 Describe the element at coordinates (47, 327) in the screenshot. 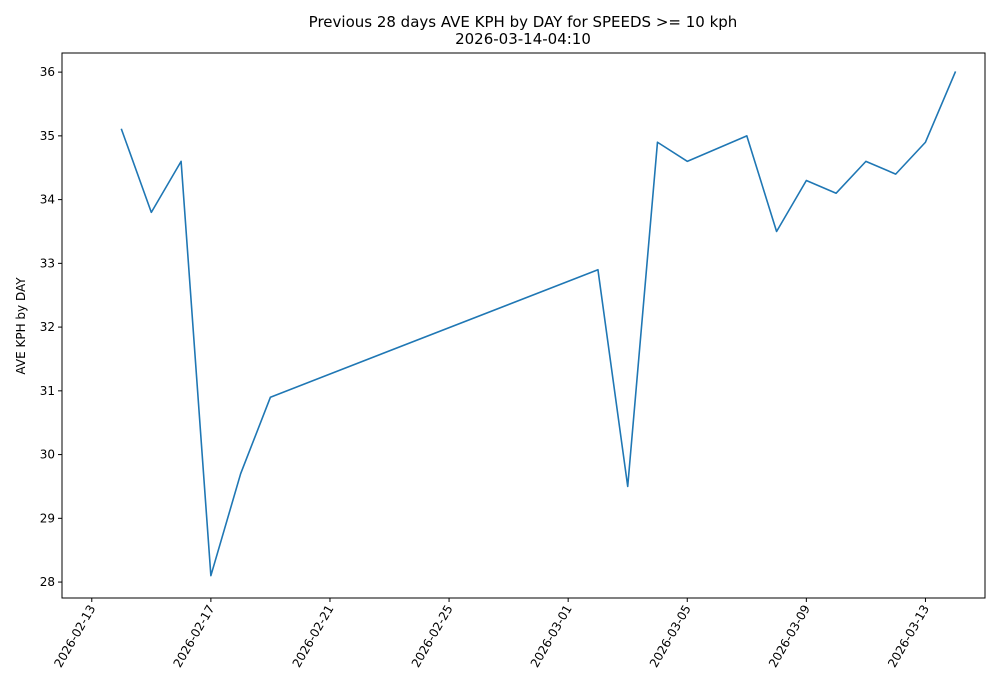

I see `y-tick-label: 32` at that location.